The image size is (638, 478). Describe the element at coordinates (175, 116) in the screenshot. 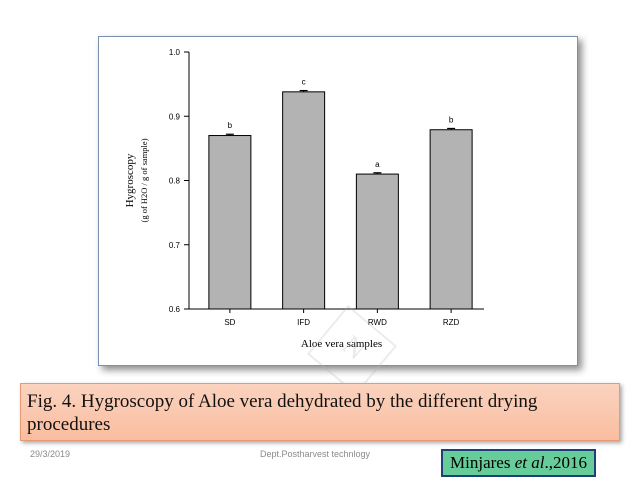

I see `y-tick-label-3: 0.9` at that location.